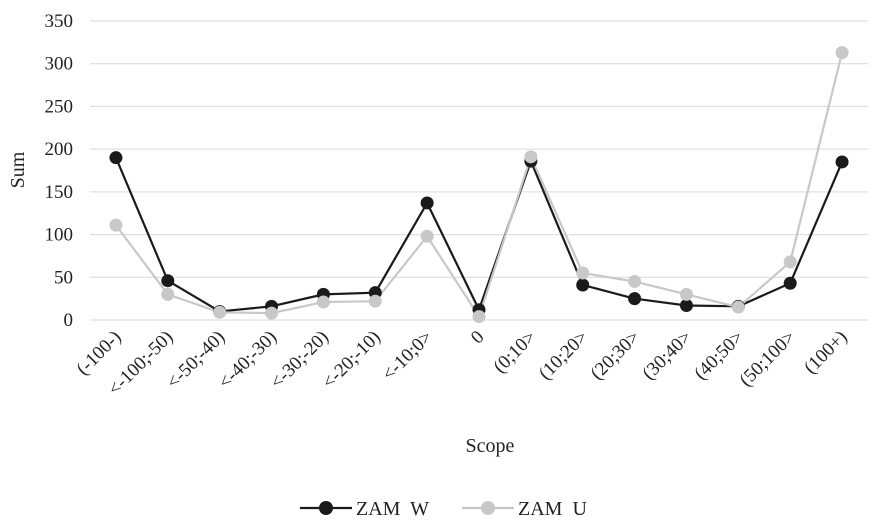 This screenshot has height=520, width=883. What do you see at coordinates (616, 356) in the screenshot?
I see `x-tick-label: (20;30>` at bounding box center [616, 356].